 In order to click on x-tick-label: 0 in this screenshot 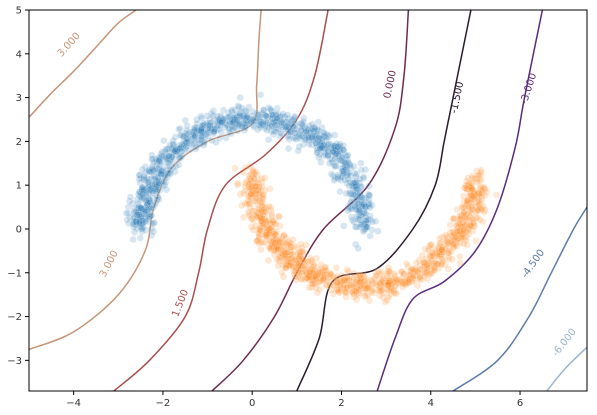, I will do `click(252, 403)`.